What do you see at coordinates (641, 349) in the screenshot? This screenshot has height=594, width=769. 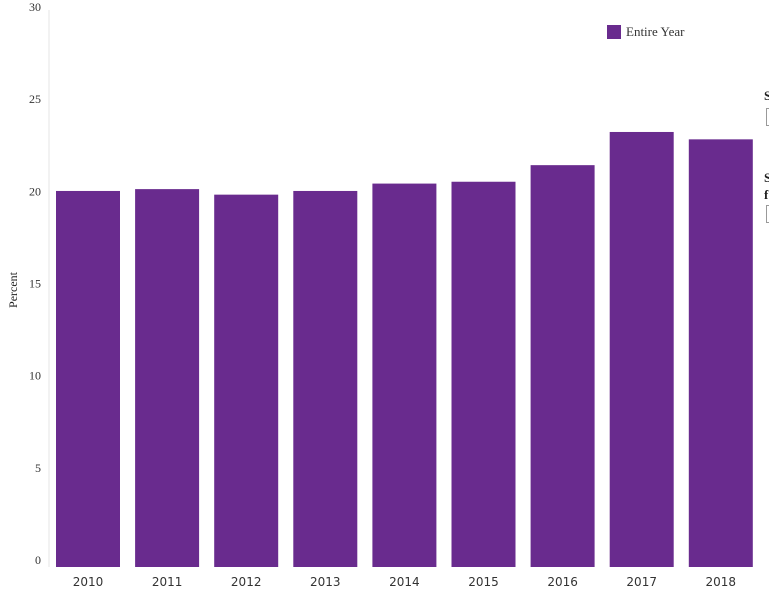 I see `bar-2017` at bounding box center [641, 349].